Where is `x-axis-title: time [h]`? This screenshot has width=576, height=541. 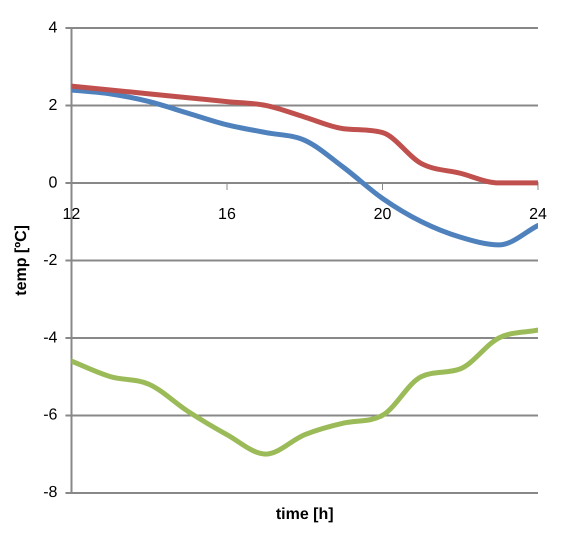 x-axis-title: time [h] is located at coordinates (305, 514).